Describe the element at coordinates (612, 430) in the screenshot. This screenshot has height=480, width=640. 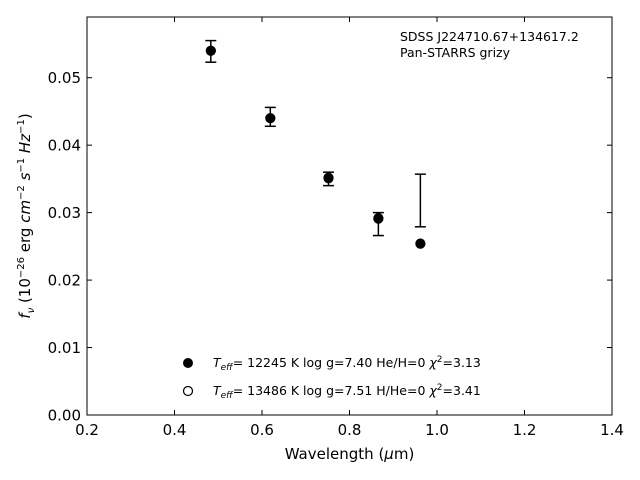
I see `x-tick-label: 1.4` at that location.